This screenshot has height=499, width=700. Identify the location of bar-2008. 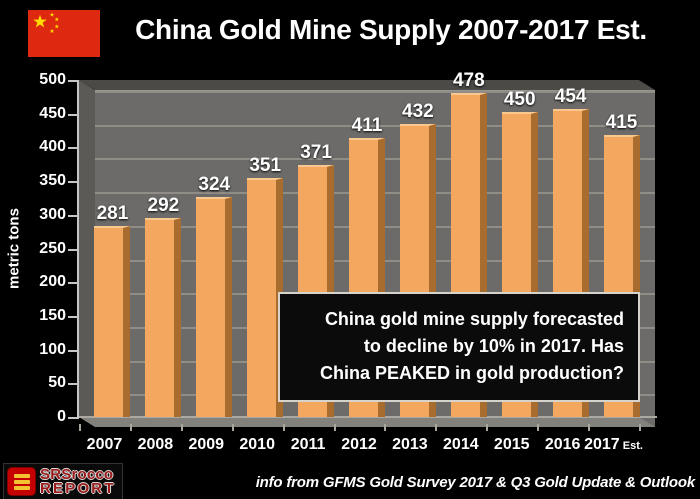
(163, 317).